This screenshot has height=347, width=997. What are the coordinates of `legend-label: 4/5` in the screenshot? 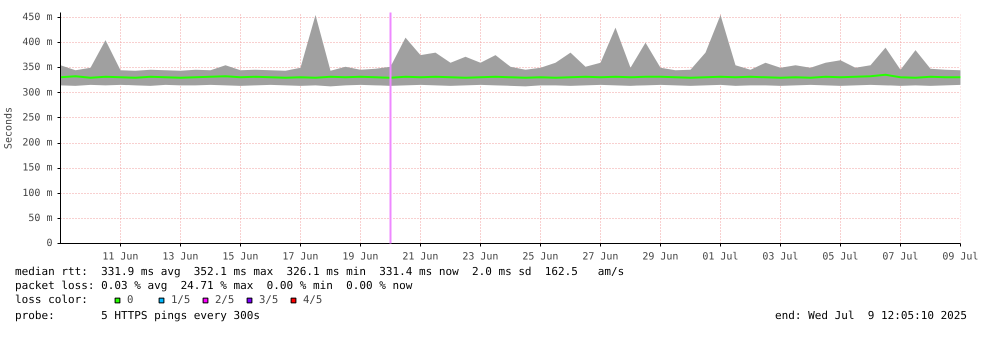 It's located at (313, 299).